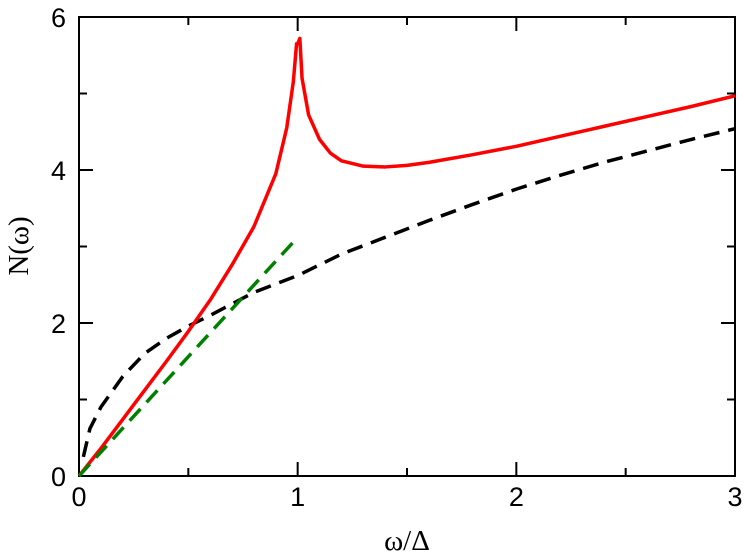  Describe the element at coordinates (58, 477) in the screenshot. I see `y-tick-label: 0` at that location.